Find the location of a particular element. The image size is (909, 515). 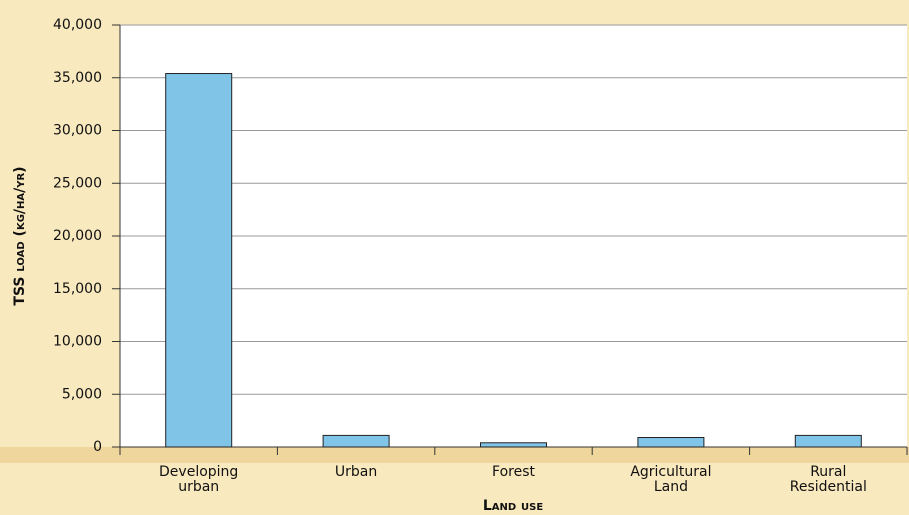

y-tick-label: 35,000 is located at coordinates (77, 78).